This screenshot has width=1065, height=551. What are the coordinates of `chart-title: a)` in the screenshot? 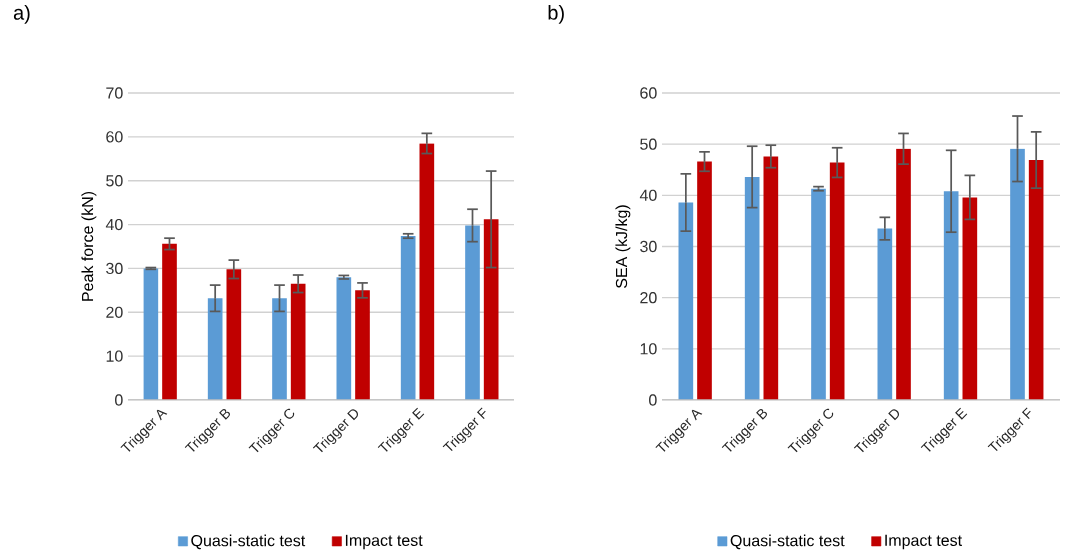 It's located at (21, 14).